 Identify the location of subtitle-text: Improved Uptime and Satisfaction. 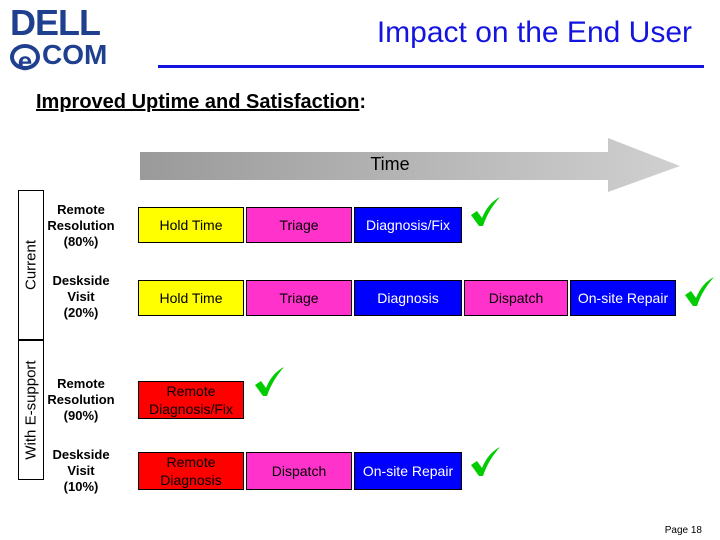
(198, 102).